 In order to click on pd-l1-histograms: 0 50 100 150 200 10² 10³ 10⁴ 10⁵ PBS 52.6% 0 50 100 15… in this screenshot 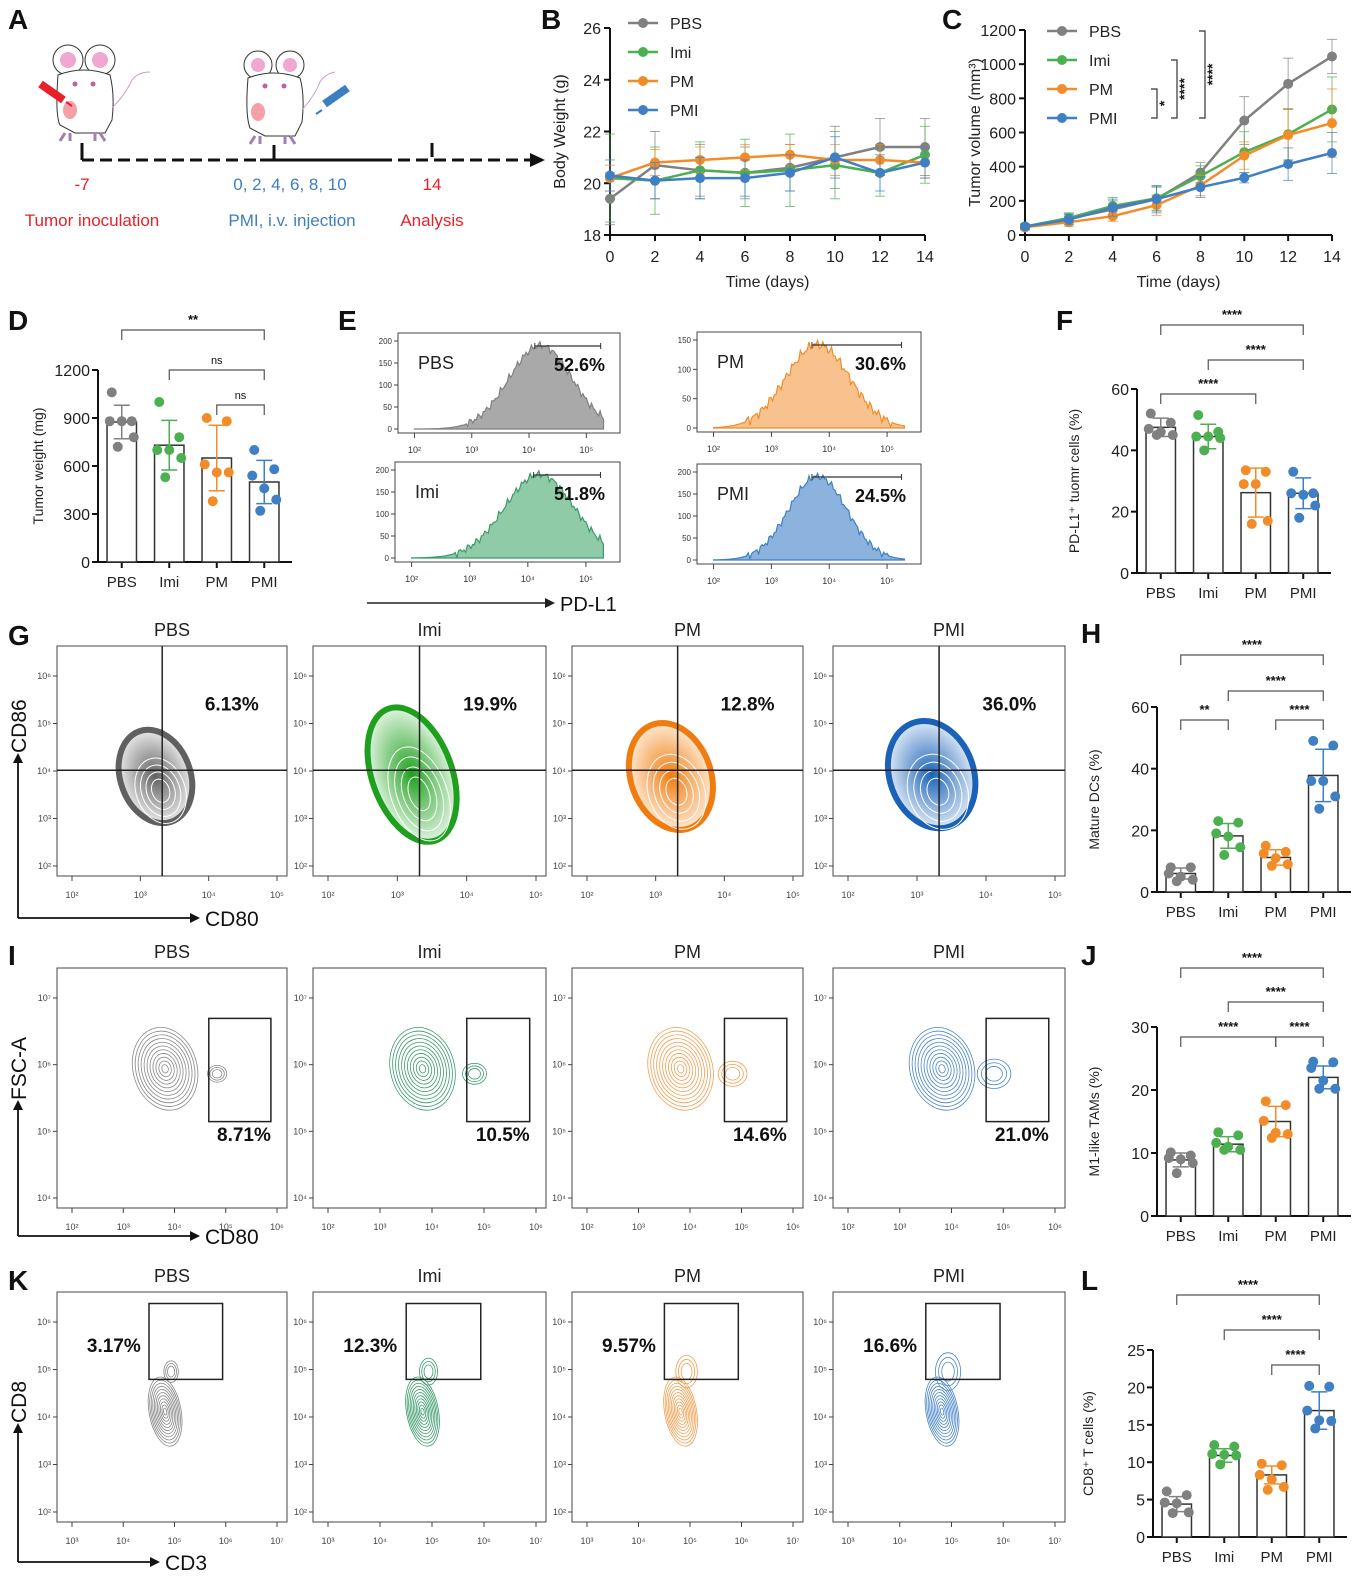, I will do `click(644, 473)`.